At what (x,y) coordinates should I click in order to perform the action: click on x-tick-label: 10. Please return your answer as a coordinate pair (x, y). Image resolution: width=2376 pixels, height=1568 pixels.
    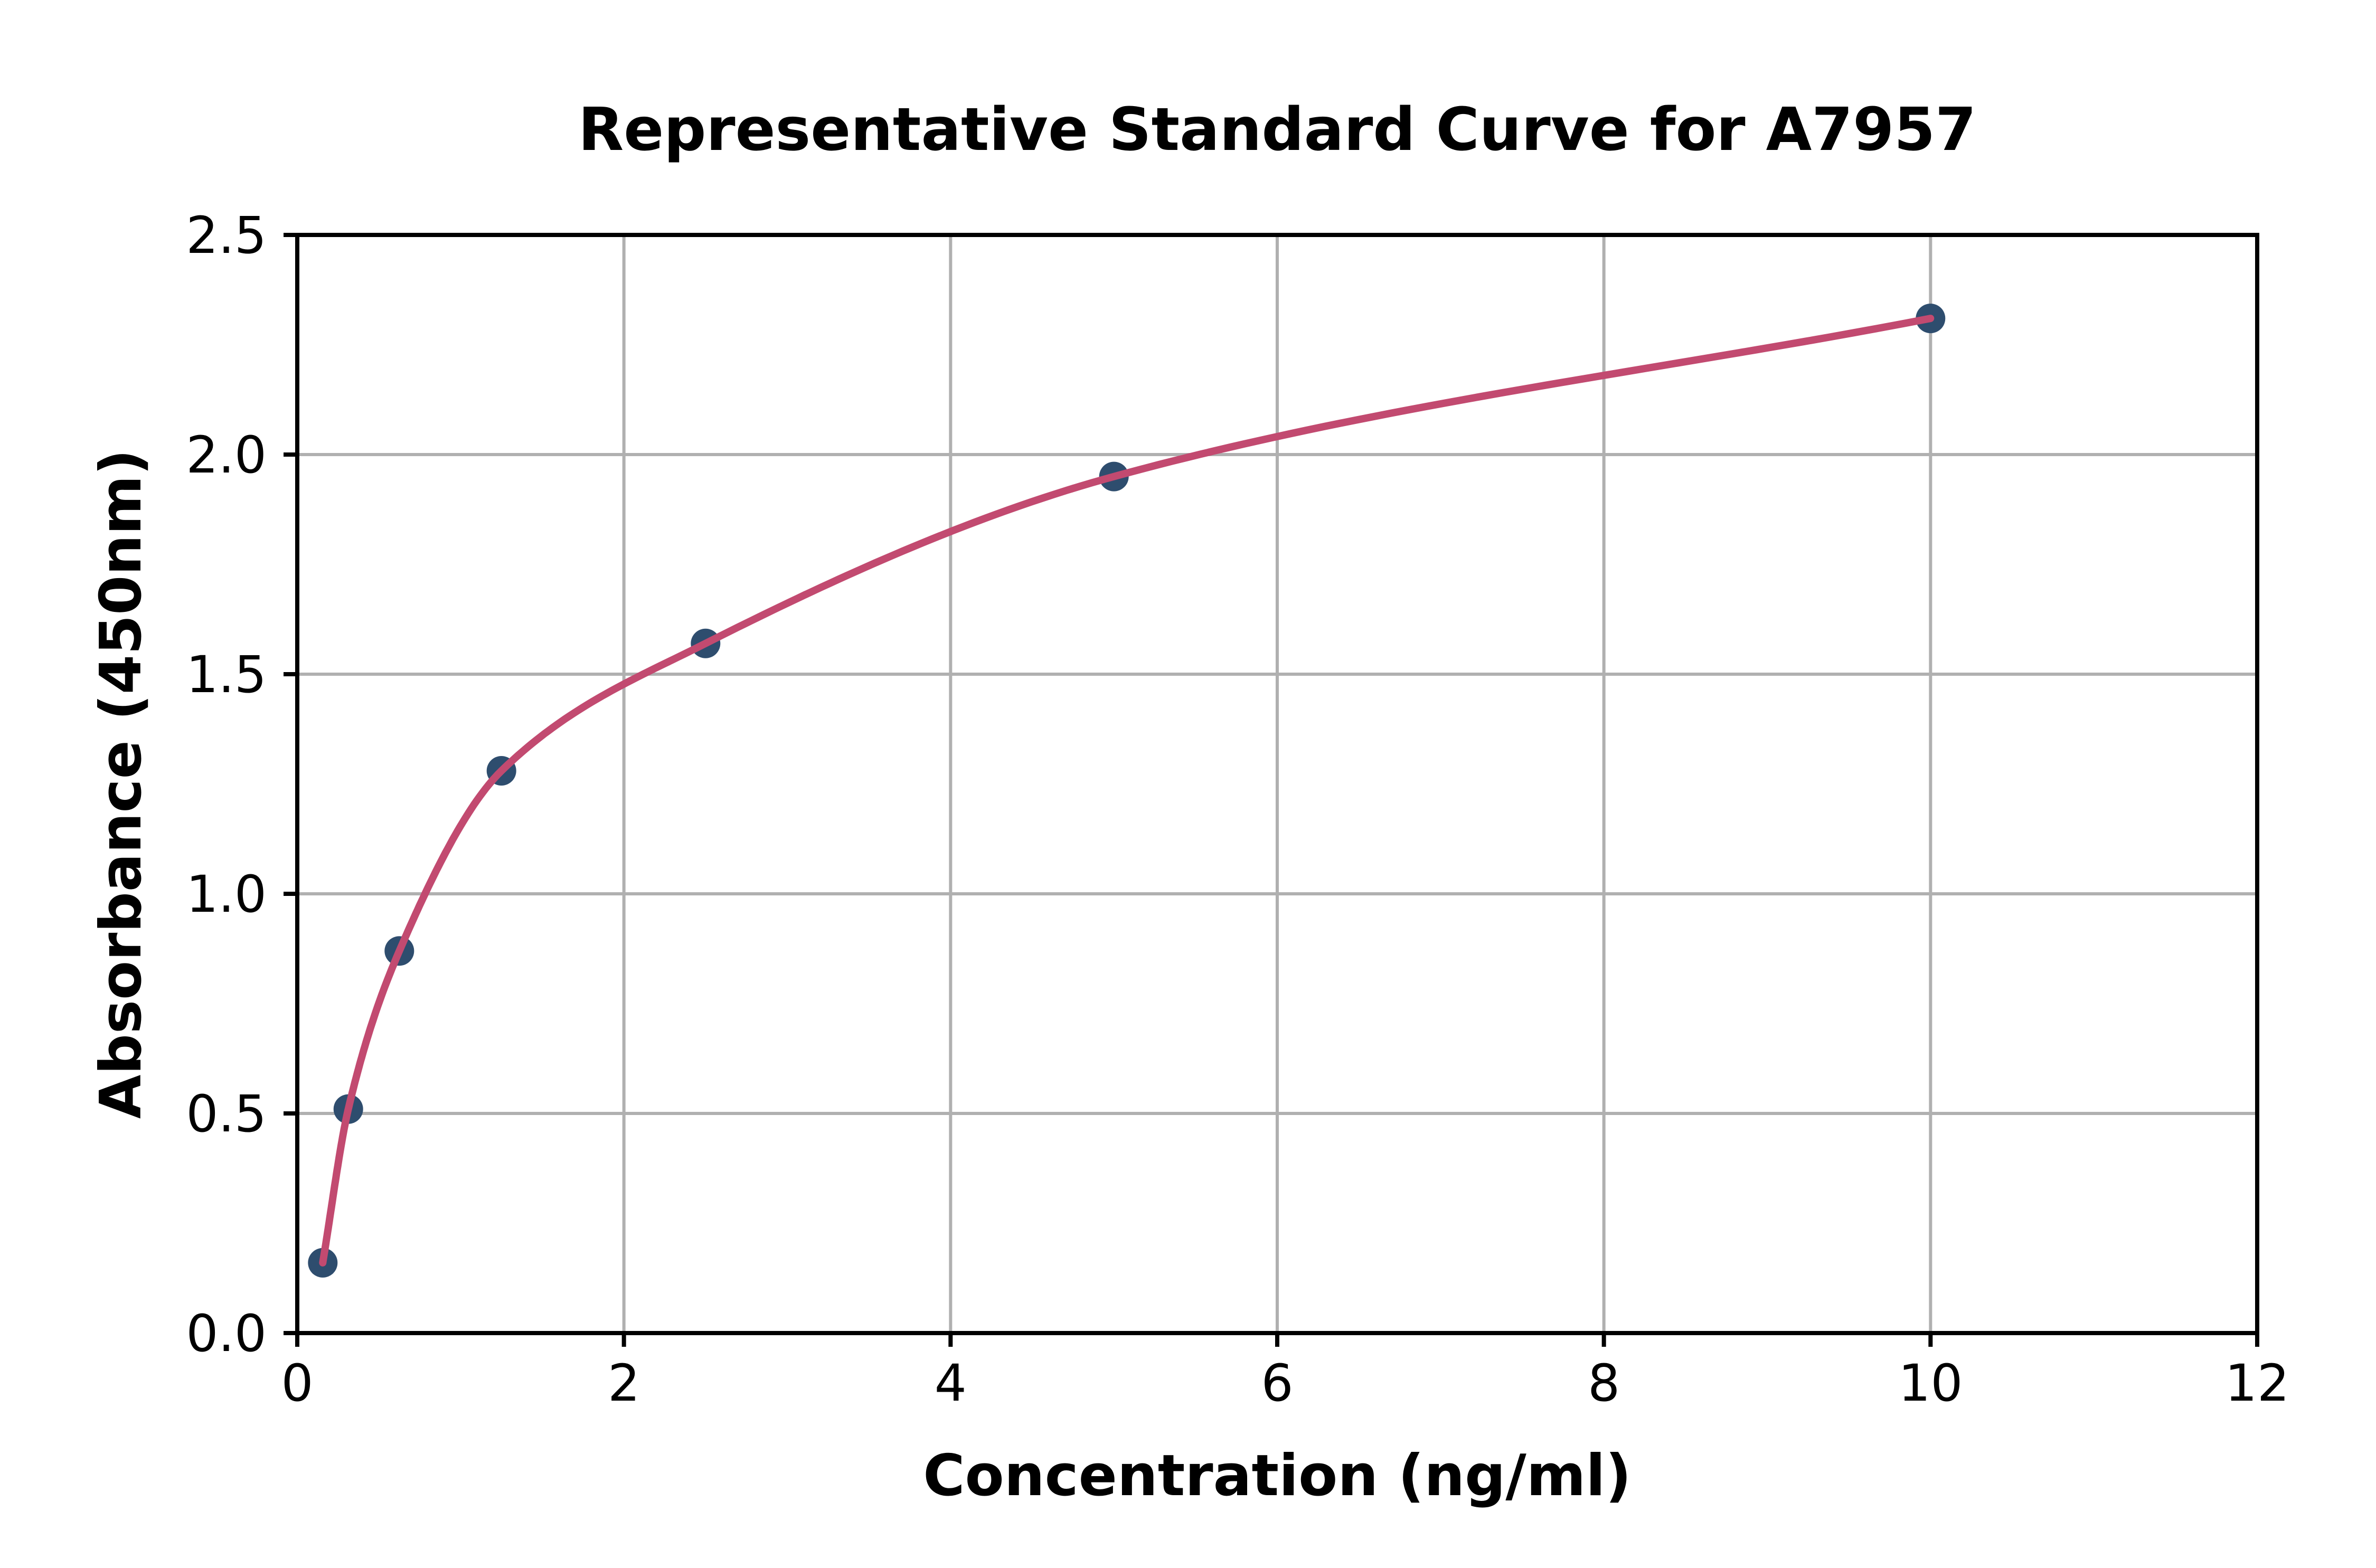
    Looking at the image, I should click on (1930, 1384).